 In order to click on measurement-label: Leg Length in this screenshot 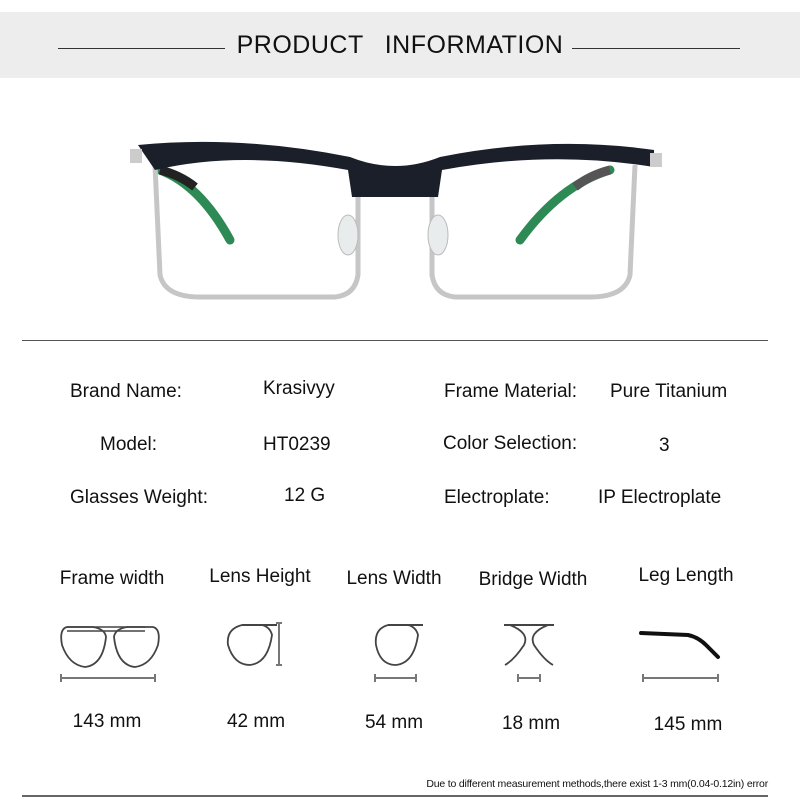, I will do `click(686, 575)`.